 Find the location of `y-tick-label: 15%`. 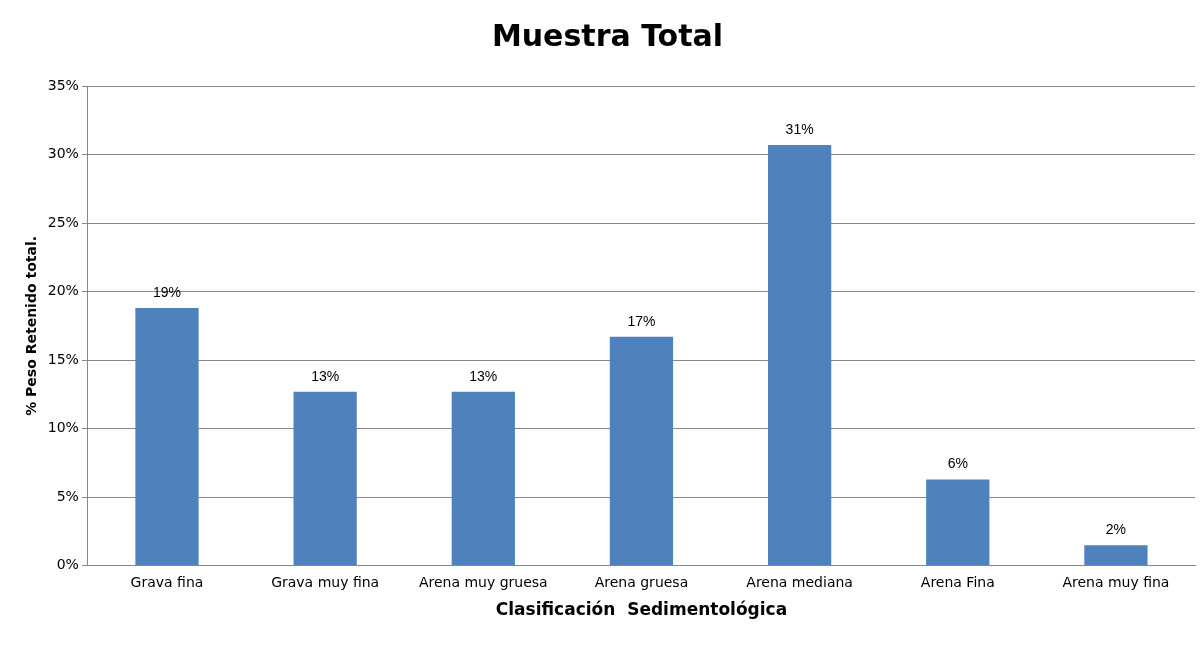

y-tick-label: 15% is located at coordinates (63, 358).